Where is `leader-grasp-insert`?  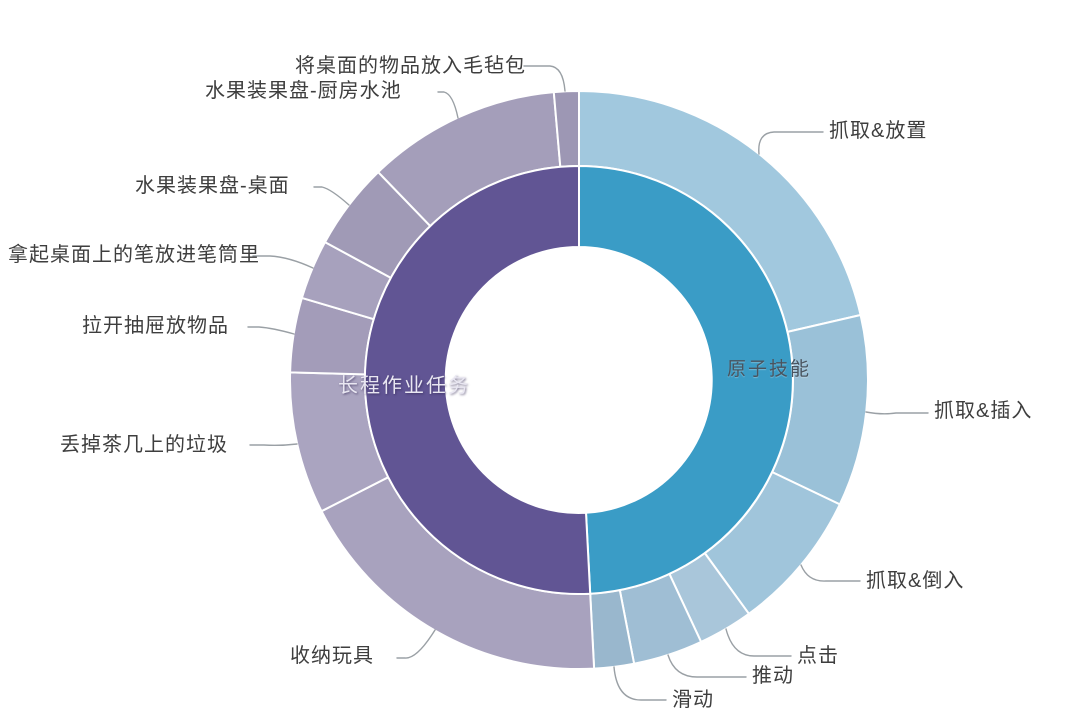
leader-grasp-insert is located at coordinates (897, 413).